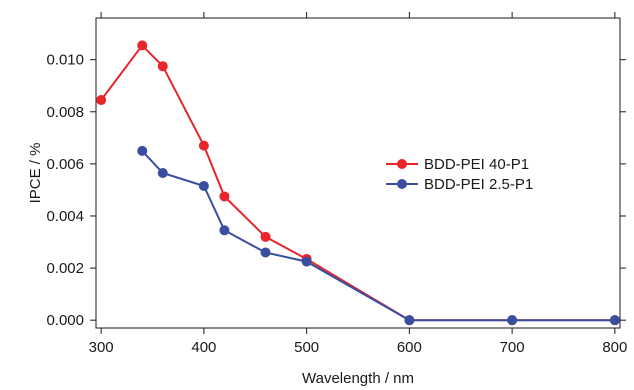  Describe the element at coordinates (65, 268) in the screenshot. I see `y-tick-label: 0.002` at that location.